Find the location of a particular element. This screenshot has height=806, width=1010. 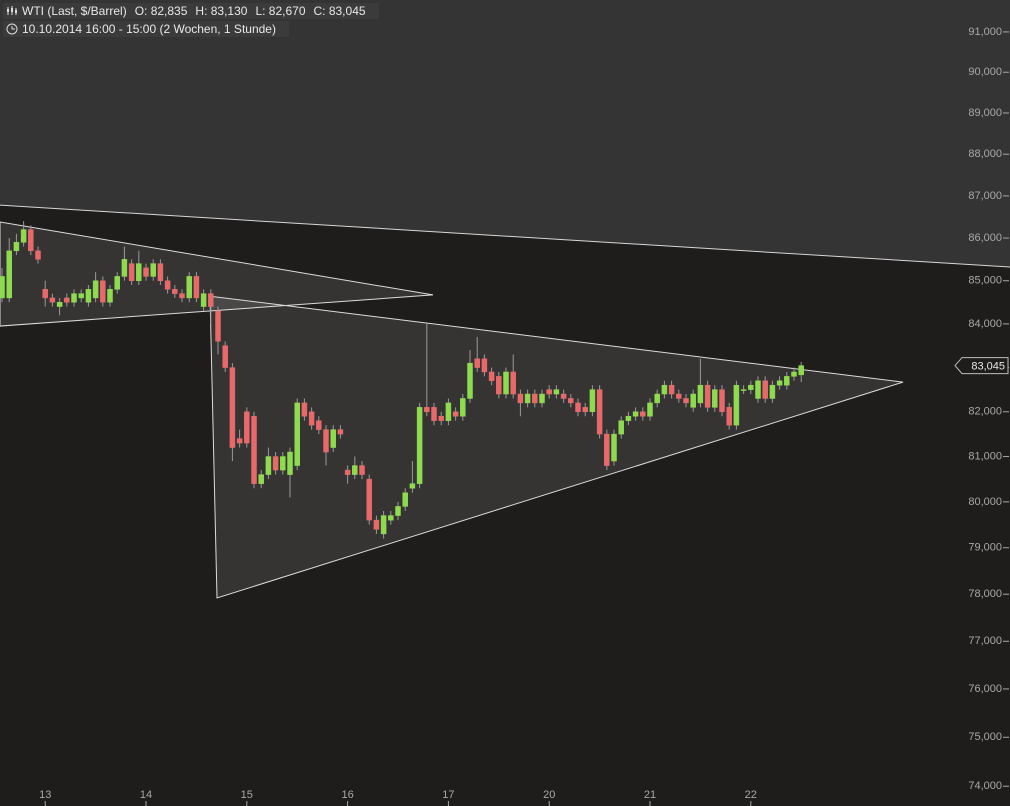

y-tick-label: 91,000 is located at coordinates (985, 32).